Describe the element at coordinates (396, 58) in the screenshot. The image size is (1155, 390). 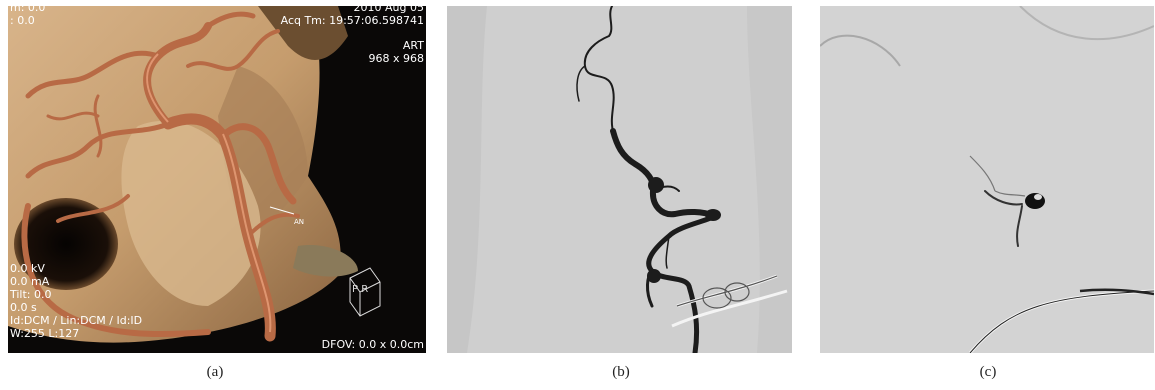
I see `overlay-matrix: 968 x 968` at that location.